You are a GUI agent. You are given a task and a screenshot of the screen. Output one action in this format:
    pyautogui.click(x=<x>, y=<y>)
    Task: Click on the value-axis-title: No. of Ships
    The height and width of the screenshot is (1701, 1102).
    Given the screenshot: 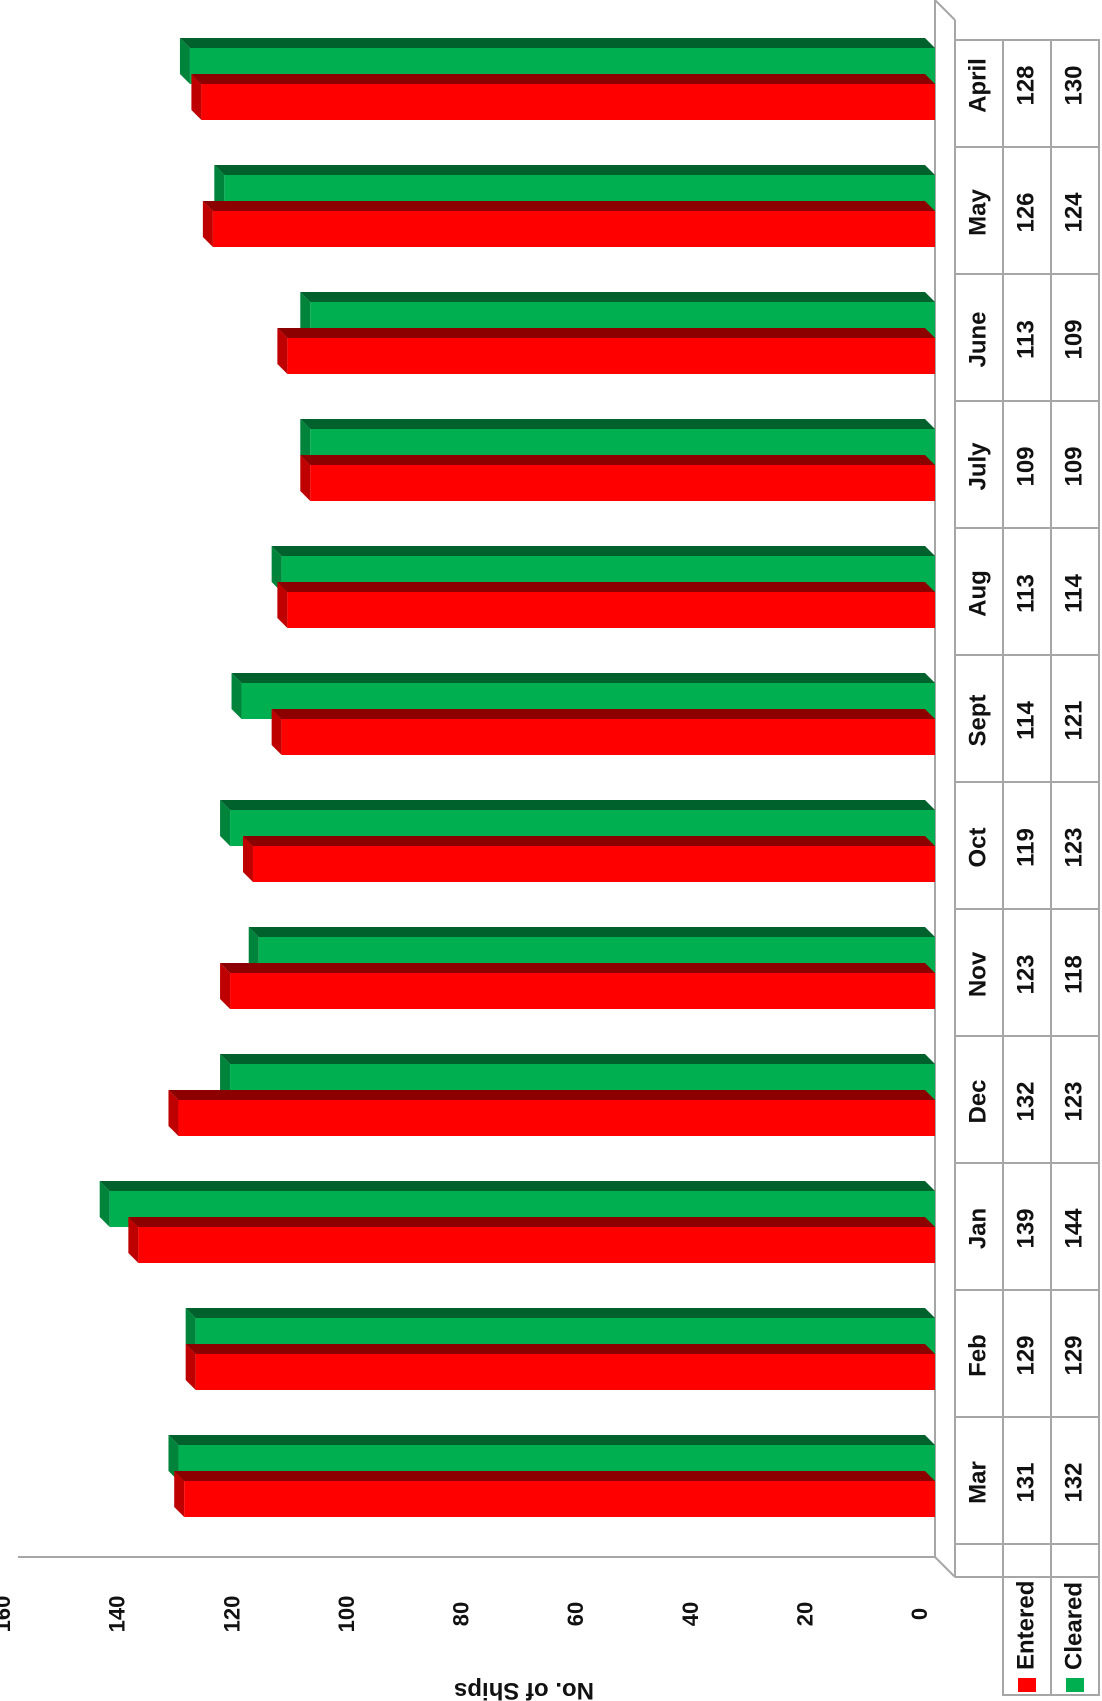 What is the action you would take?
    pyautogui.click(x=524, y=1689)
    